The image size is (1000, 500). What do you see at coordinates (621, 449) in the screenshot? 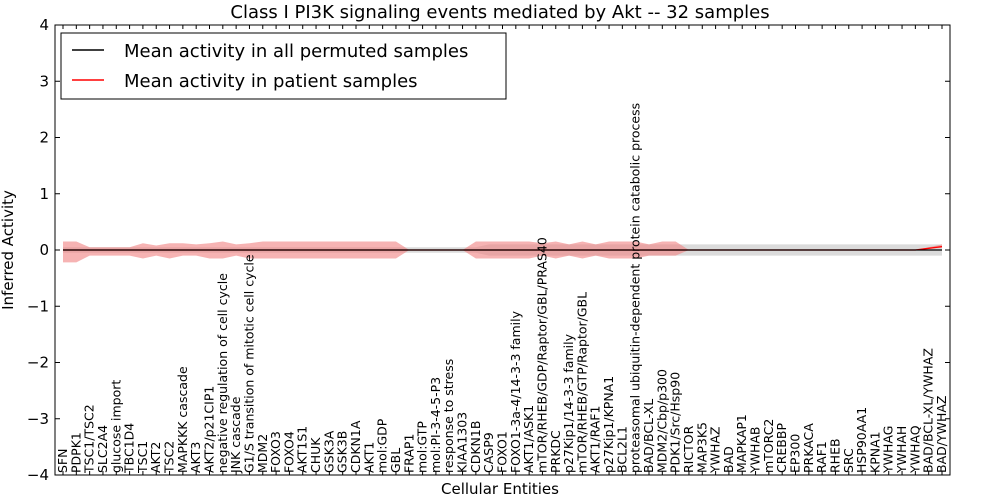
I see `x-tick-label: BCL2L1` at bounding box center [621, 449].